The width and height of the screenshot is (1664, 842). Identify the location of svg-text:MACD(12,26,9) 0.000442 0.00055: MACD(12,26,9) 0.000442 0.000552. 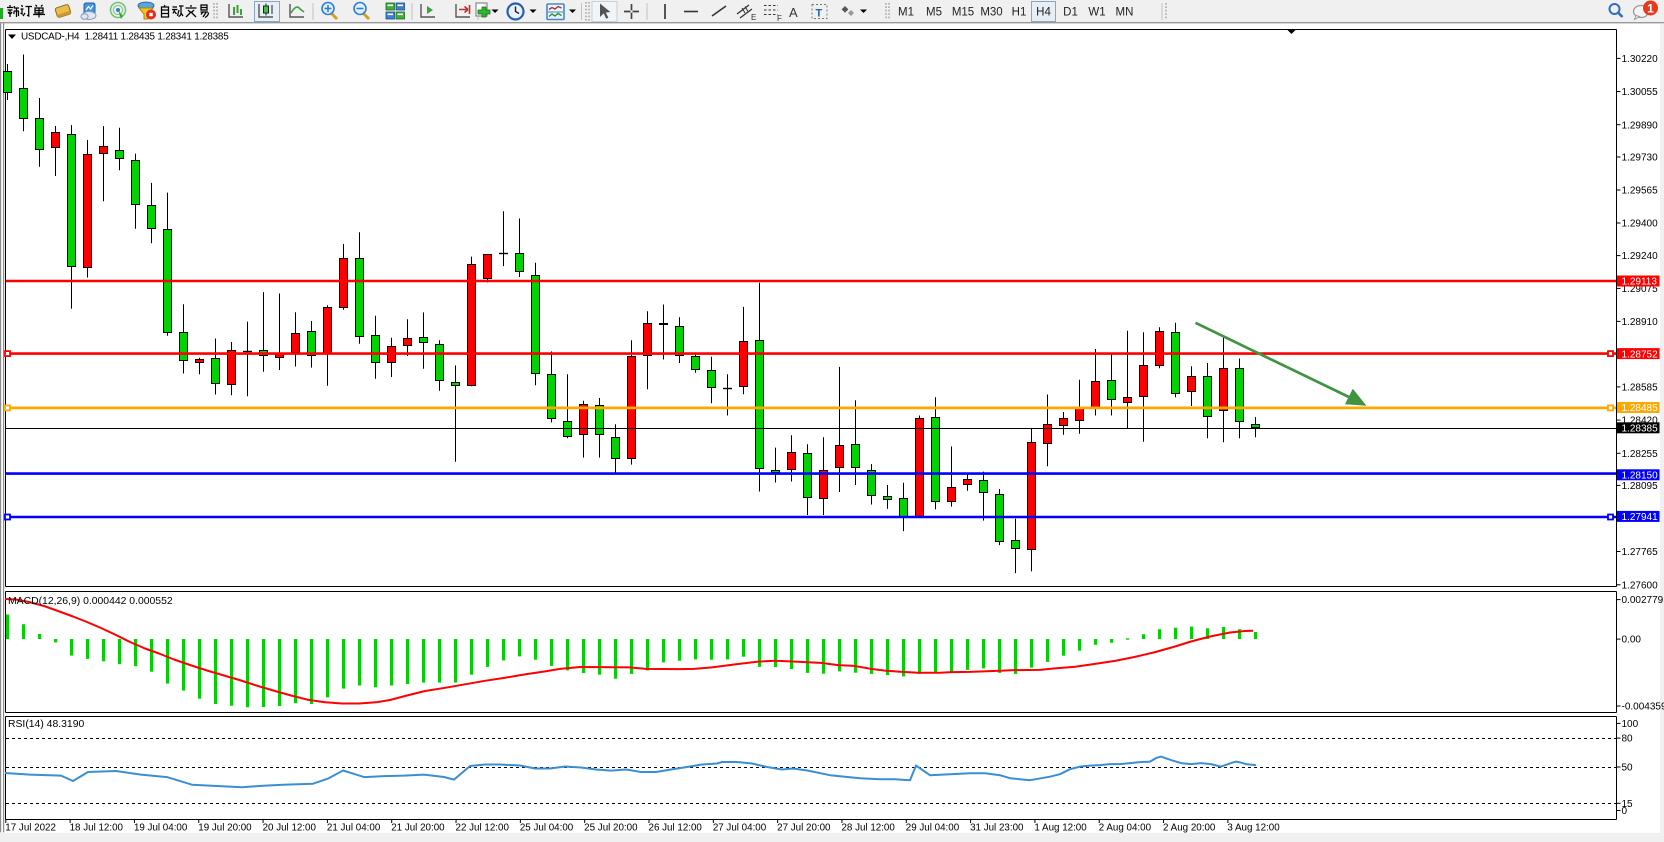
(90, 601).